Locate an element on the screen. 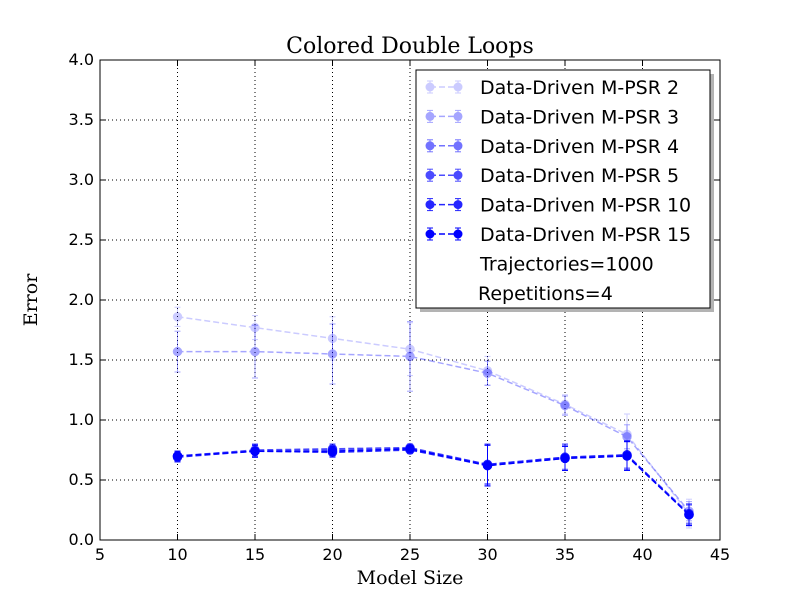 Image resolution: width=800 pixels, height=600 pixels. legend-label: Data-Driven M-PSR 4 is located at coordinates (579, 147).